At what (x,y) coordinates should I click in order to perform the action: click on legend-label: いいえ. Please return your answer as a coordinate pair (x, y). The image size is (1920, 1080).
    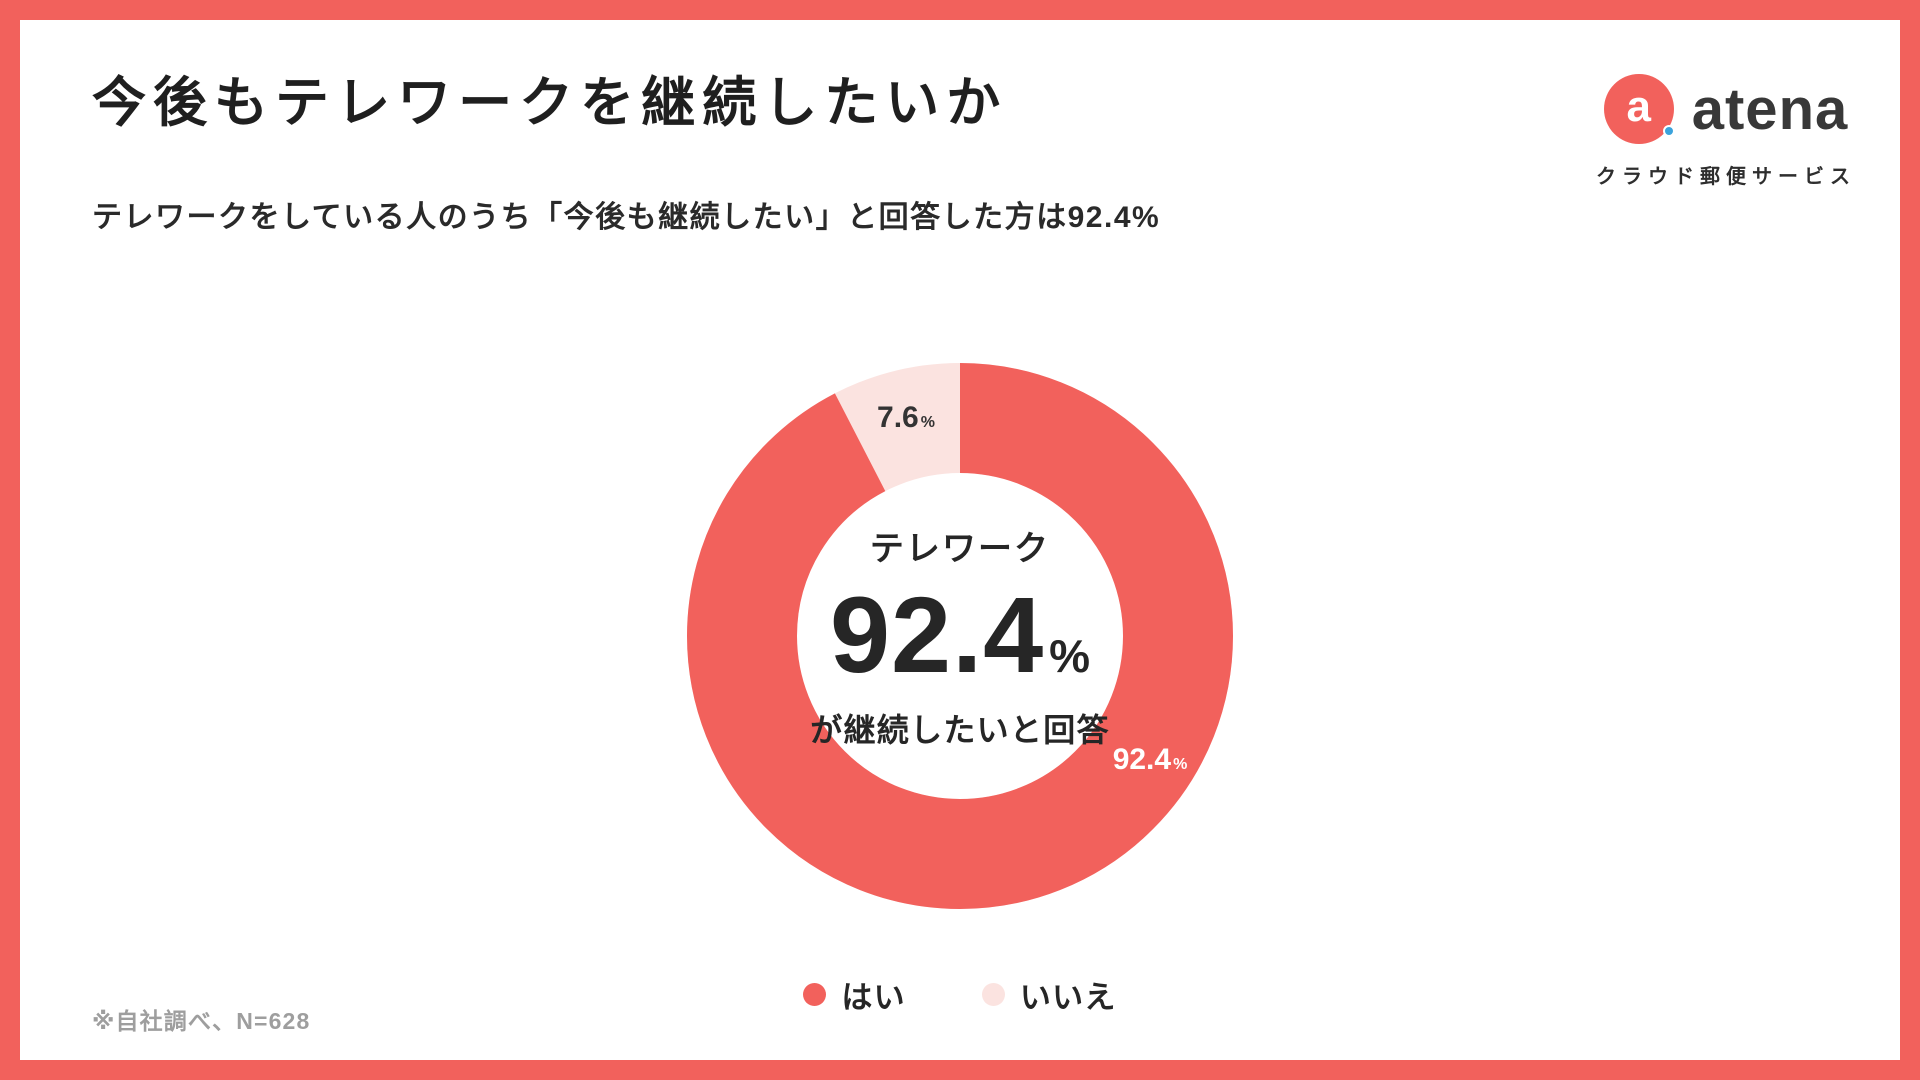
    Looking at the image, I should click on (1068, 997).